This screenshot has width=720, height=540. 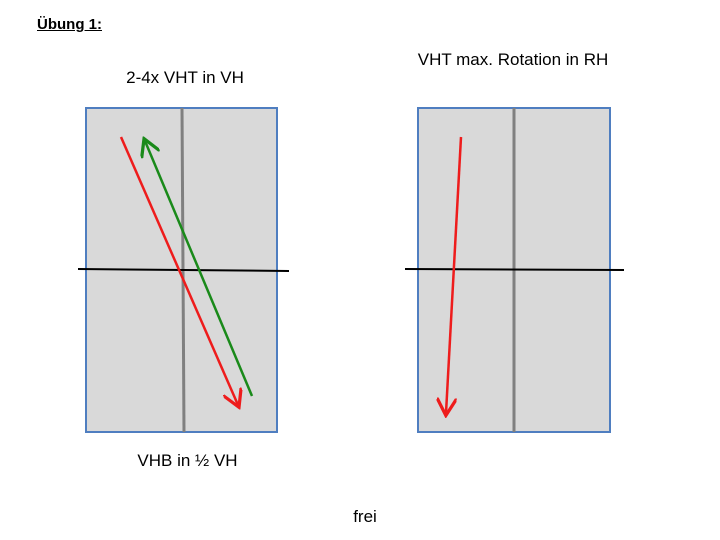 I want to click on footer-label: frei, so click(x=365, y=516).